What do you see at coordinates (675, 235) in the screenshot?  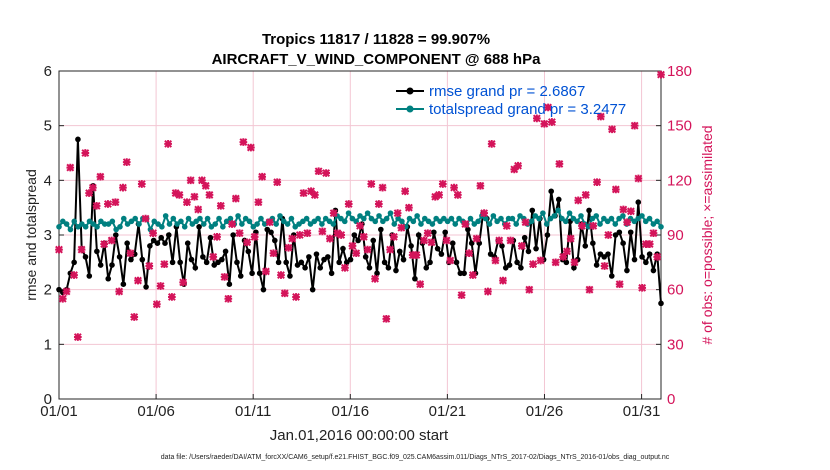 I see `y2-tick-label: 90` at bounding box center [675, 235].